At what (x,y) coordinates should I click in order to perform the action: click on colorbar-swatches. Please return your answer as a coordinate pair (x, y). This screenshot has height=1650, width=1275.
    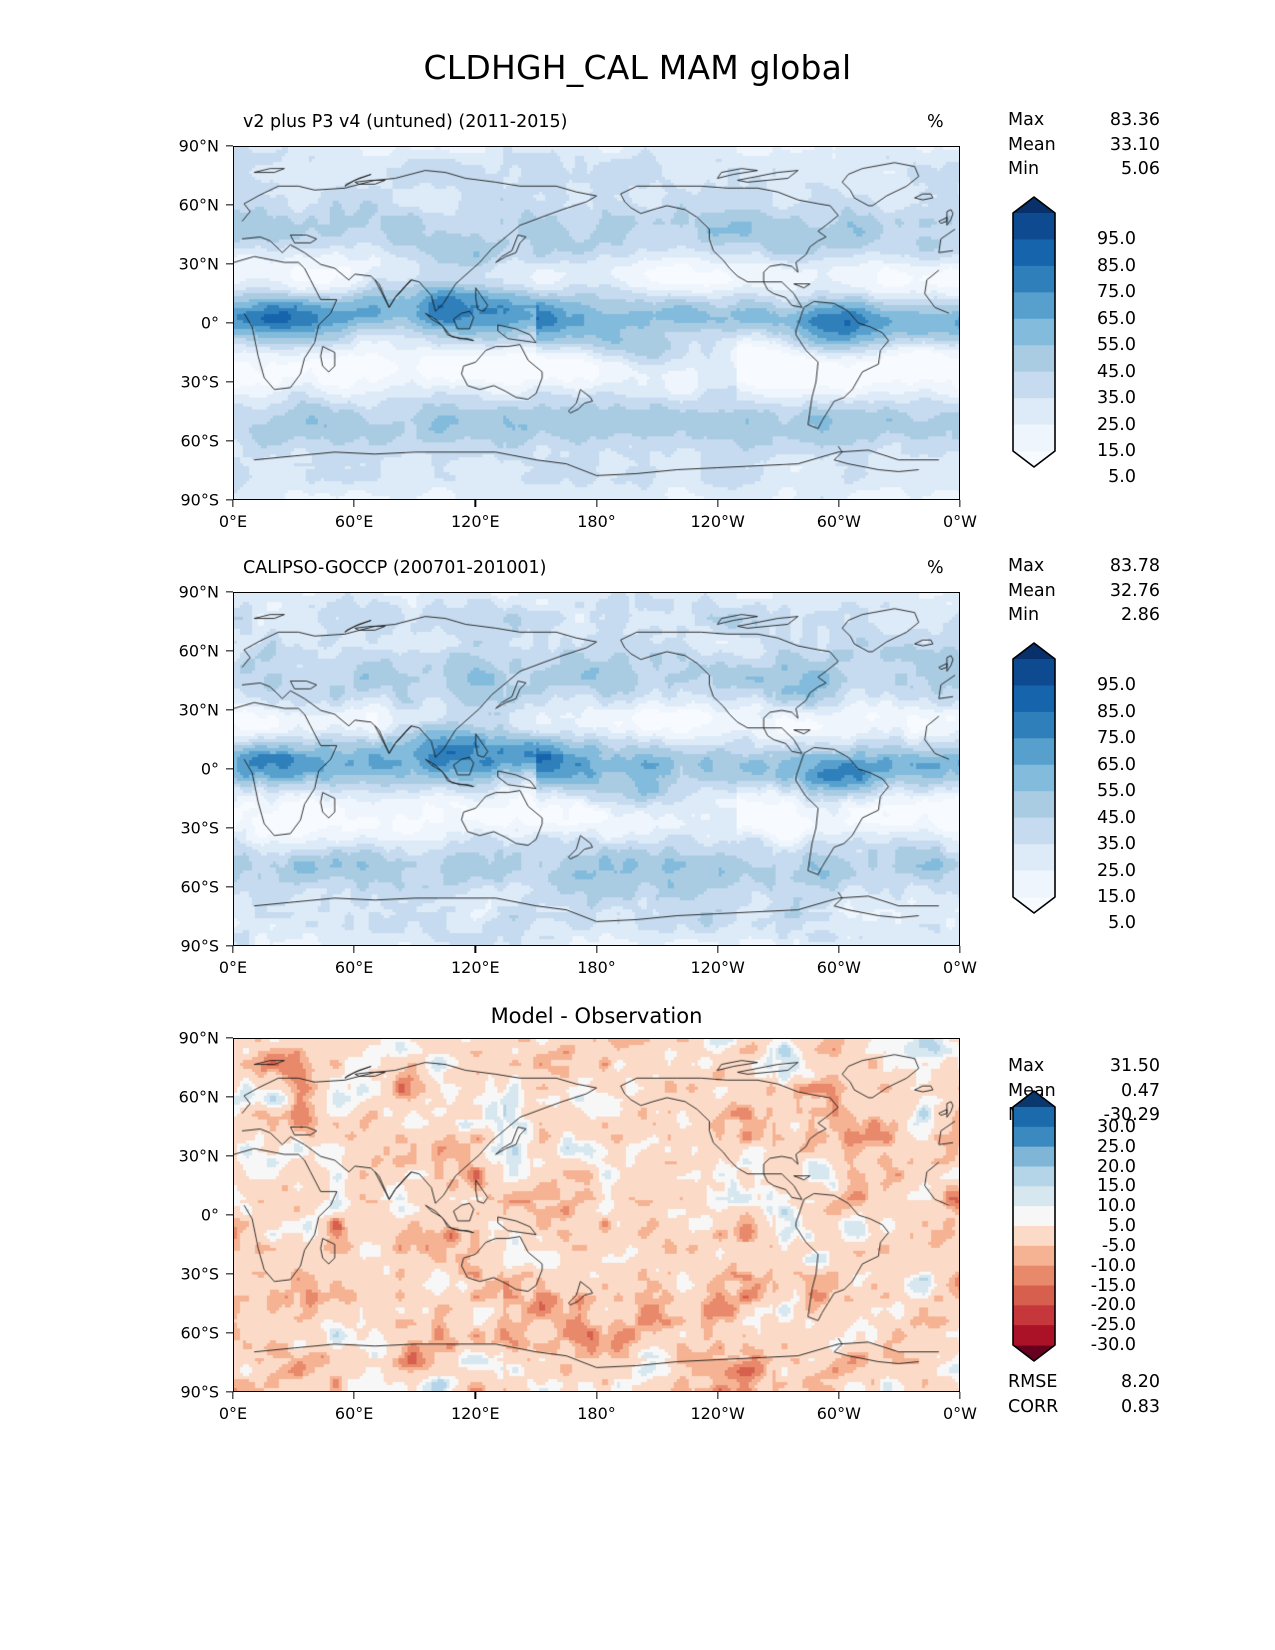
    Looking at the image, I should click on (1034, 778).